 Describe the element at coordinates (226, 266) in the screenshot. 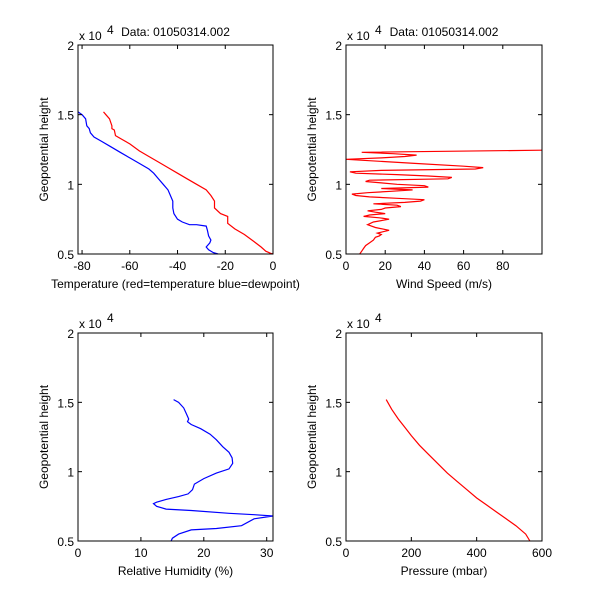

I see `x-tick-label: -20` at that location.